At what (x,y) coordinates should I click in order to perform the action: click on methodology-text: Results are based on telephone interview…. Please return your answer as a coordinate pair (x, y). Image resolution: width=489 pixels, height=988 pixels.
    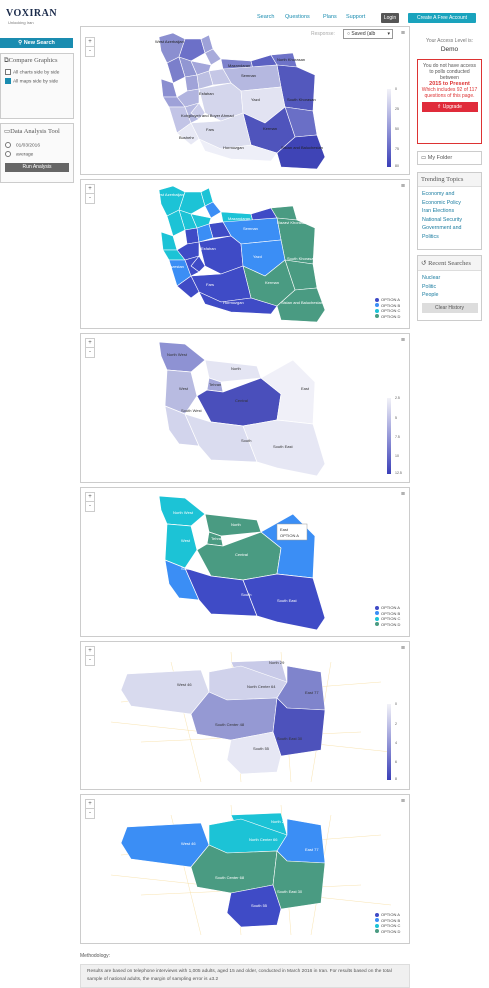
    Looking at the image, I should click on (245, 976).